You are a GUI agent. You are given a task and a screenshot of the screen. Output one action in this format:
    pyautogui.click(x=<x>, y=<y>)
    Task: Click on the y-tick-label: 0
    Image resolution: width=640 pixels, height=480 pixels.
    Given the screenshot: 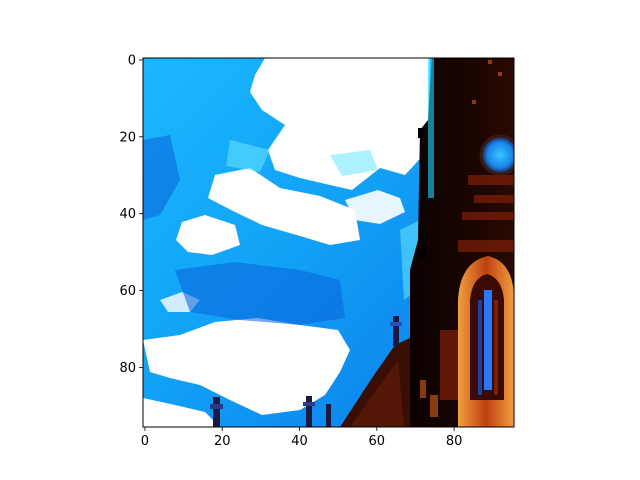 What is the action you would take?
    pyautogui.click(x=132, y=60)
    